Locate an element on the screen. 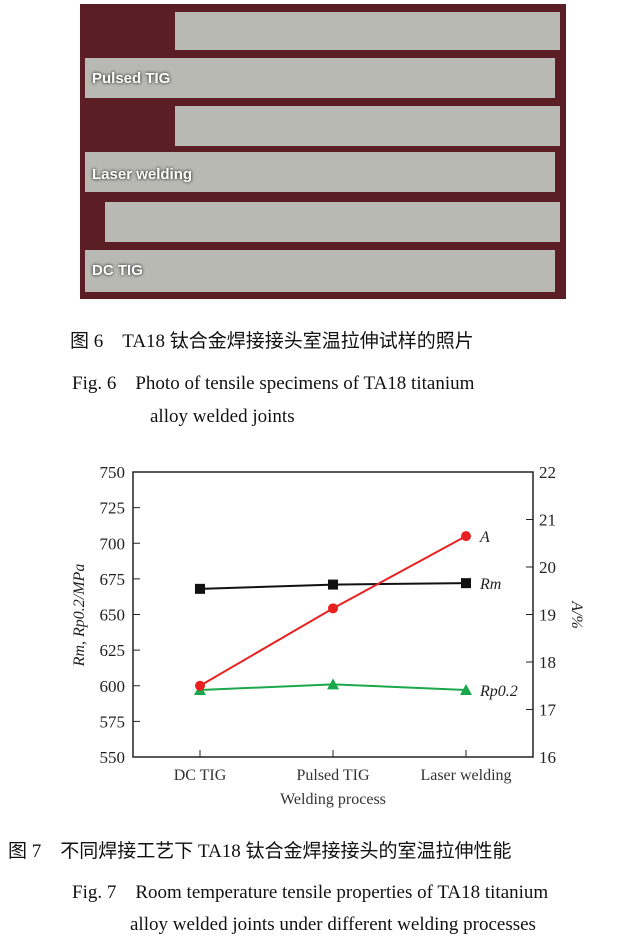 The width and height of the screenshot is (639, 943). left-tick-label: 575 is located at coordinates (113, 721).